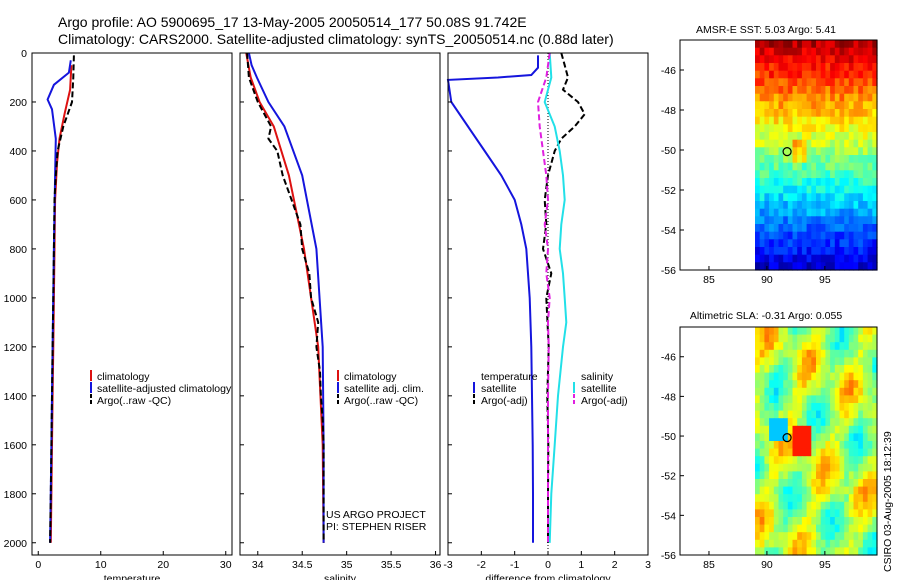 Image resolution: width=900 pixels, height=580 pixels. I want to click on map-y-tick-label: -54, so click(668, 231).